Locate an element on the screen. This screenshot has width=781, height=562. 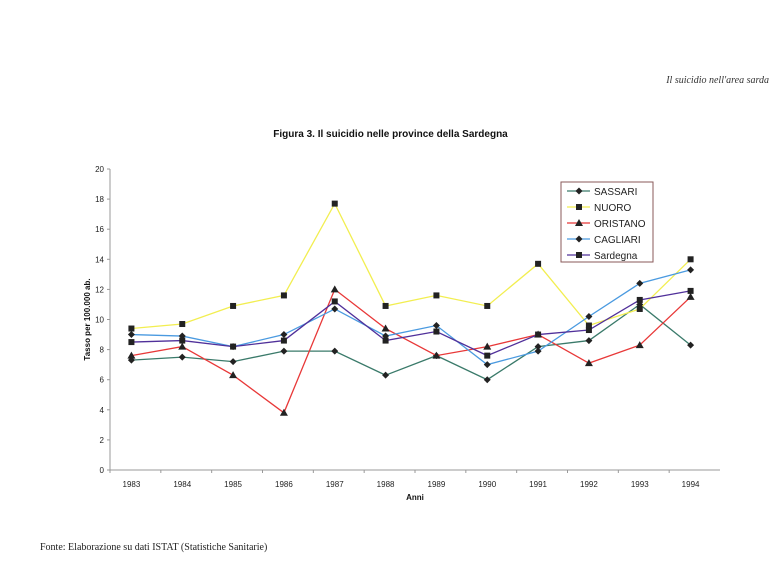
x-tick-label: 1993 is located at coordinates (640, 484).